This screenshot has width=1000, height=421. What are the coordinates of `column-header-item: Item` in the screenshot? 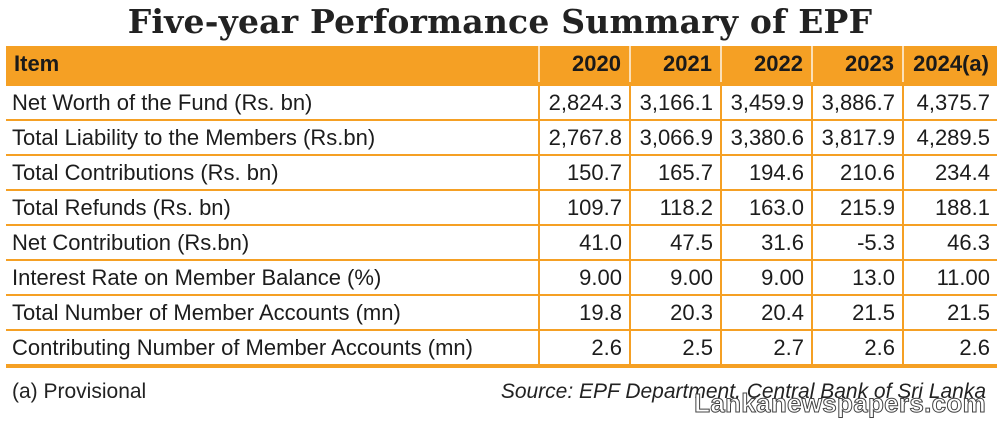 It's located at (273, 66).